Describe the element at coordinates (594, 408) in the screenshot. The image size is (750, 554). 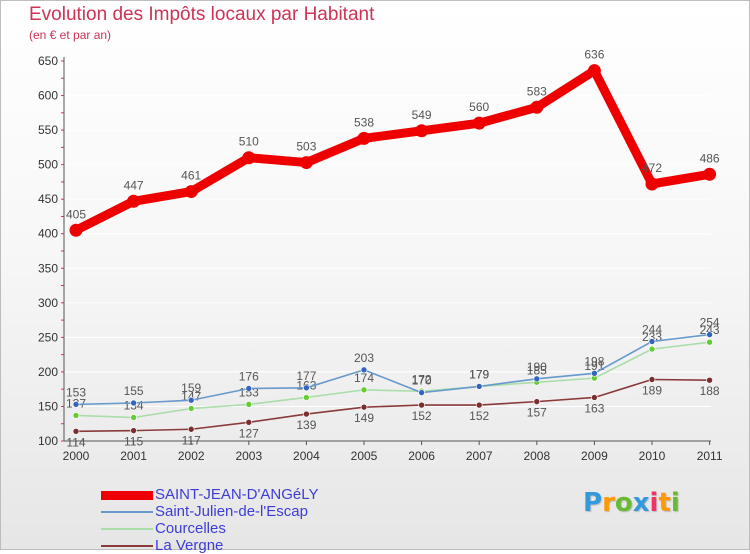
I see `data-label: 163` at that location.